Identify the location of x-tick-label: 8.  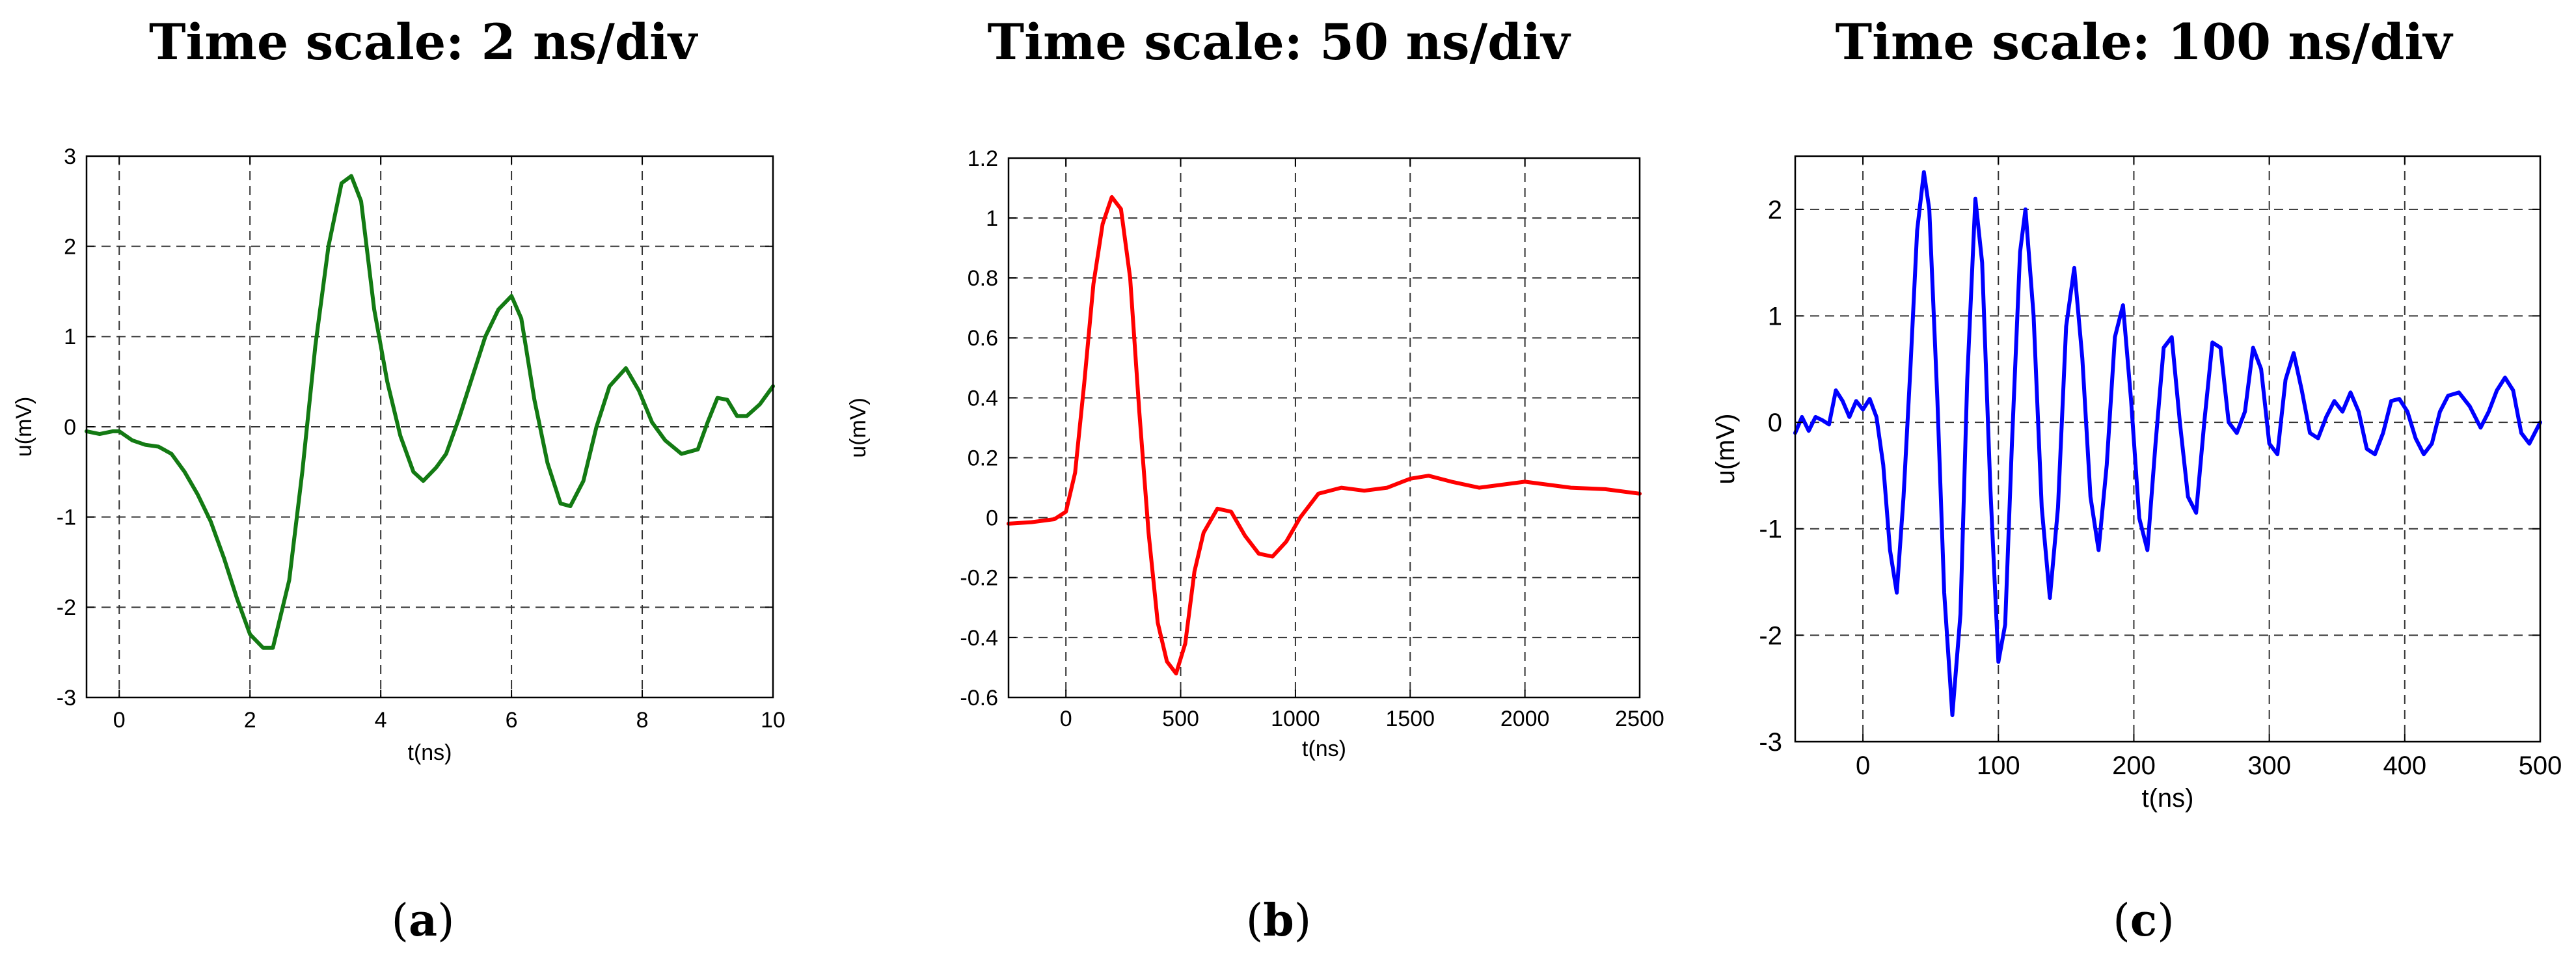
(642, 720).